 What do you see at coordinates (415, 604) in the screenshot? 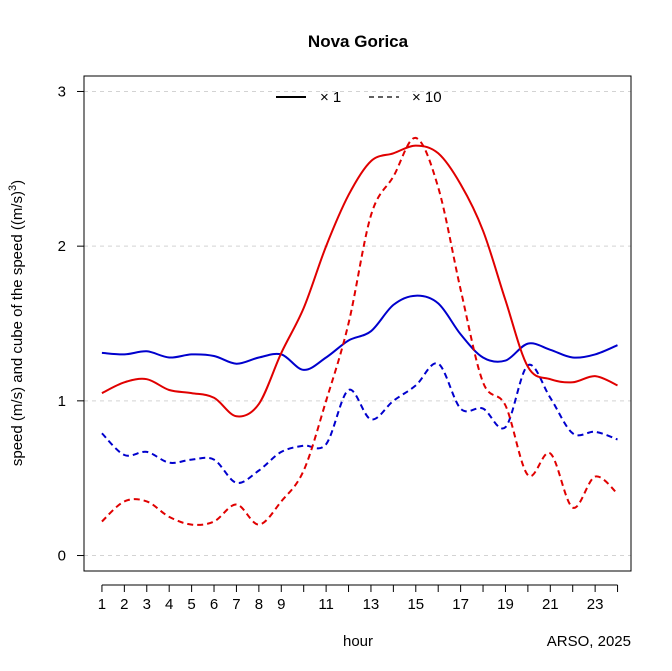
I see `x-tick-label: 15` at bounding box center [415, 604].